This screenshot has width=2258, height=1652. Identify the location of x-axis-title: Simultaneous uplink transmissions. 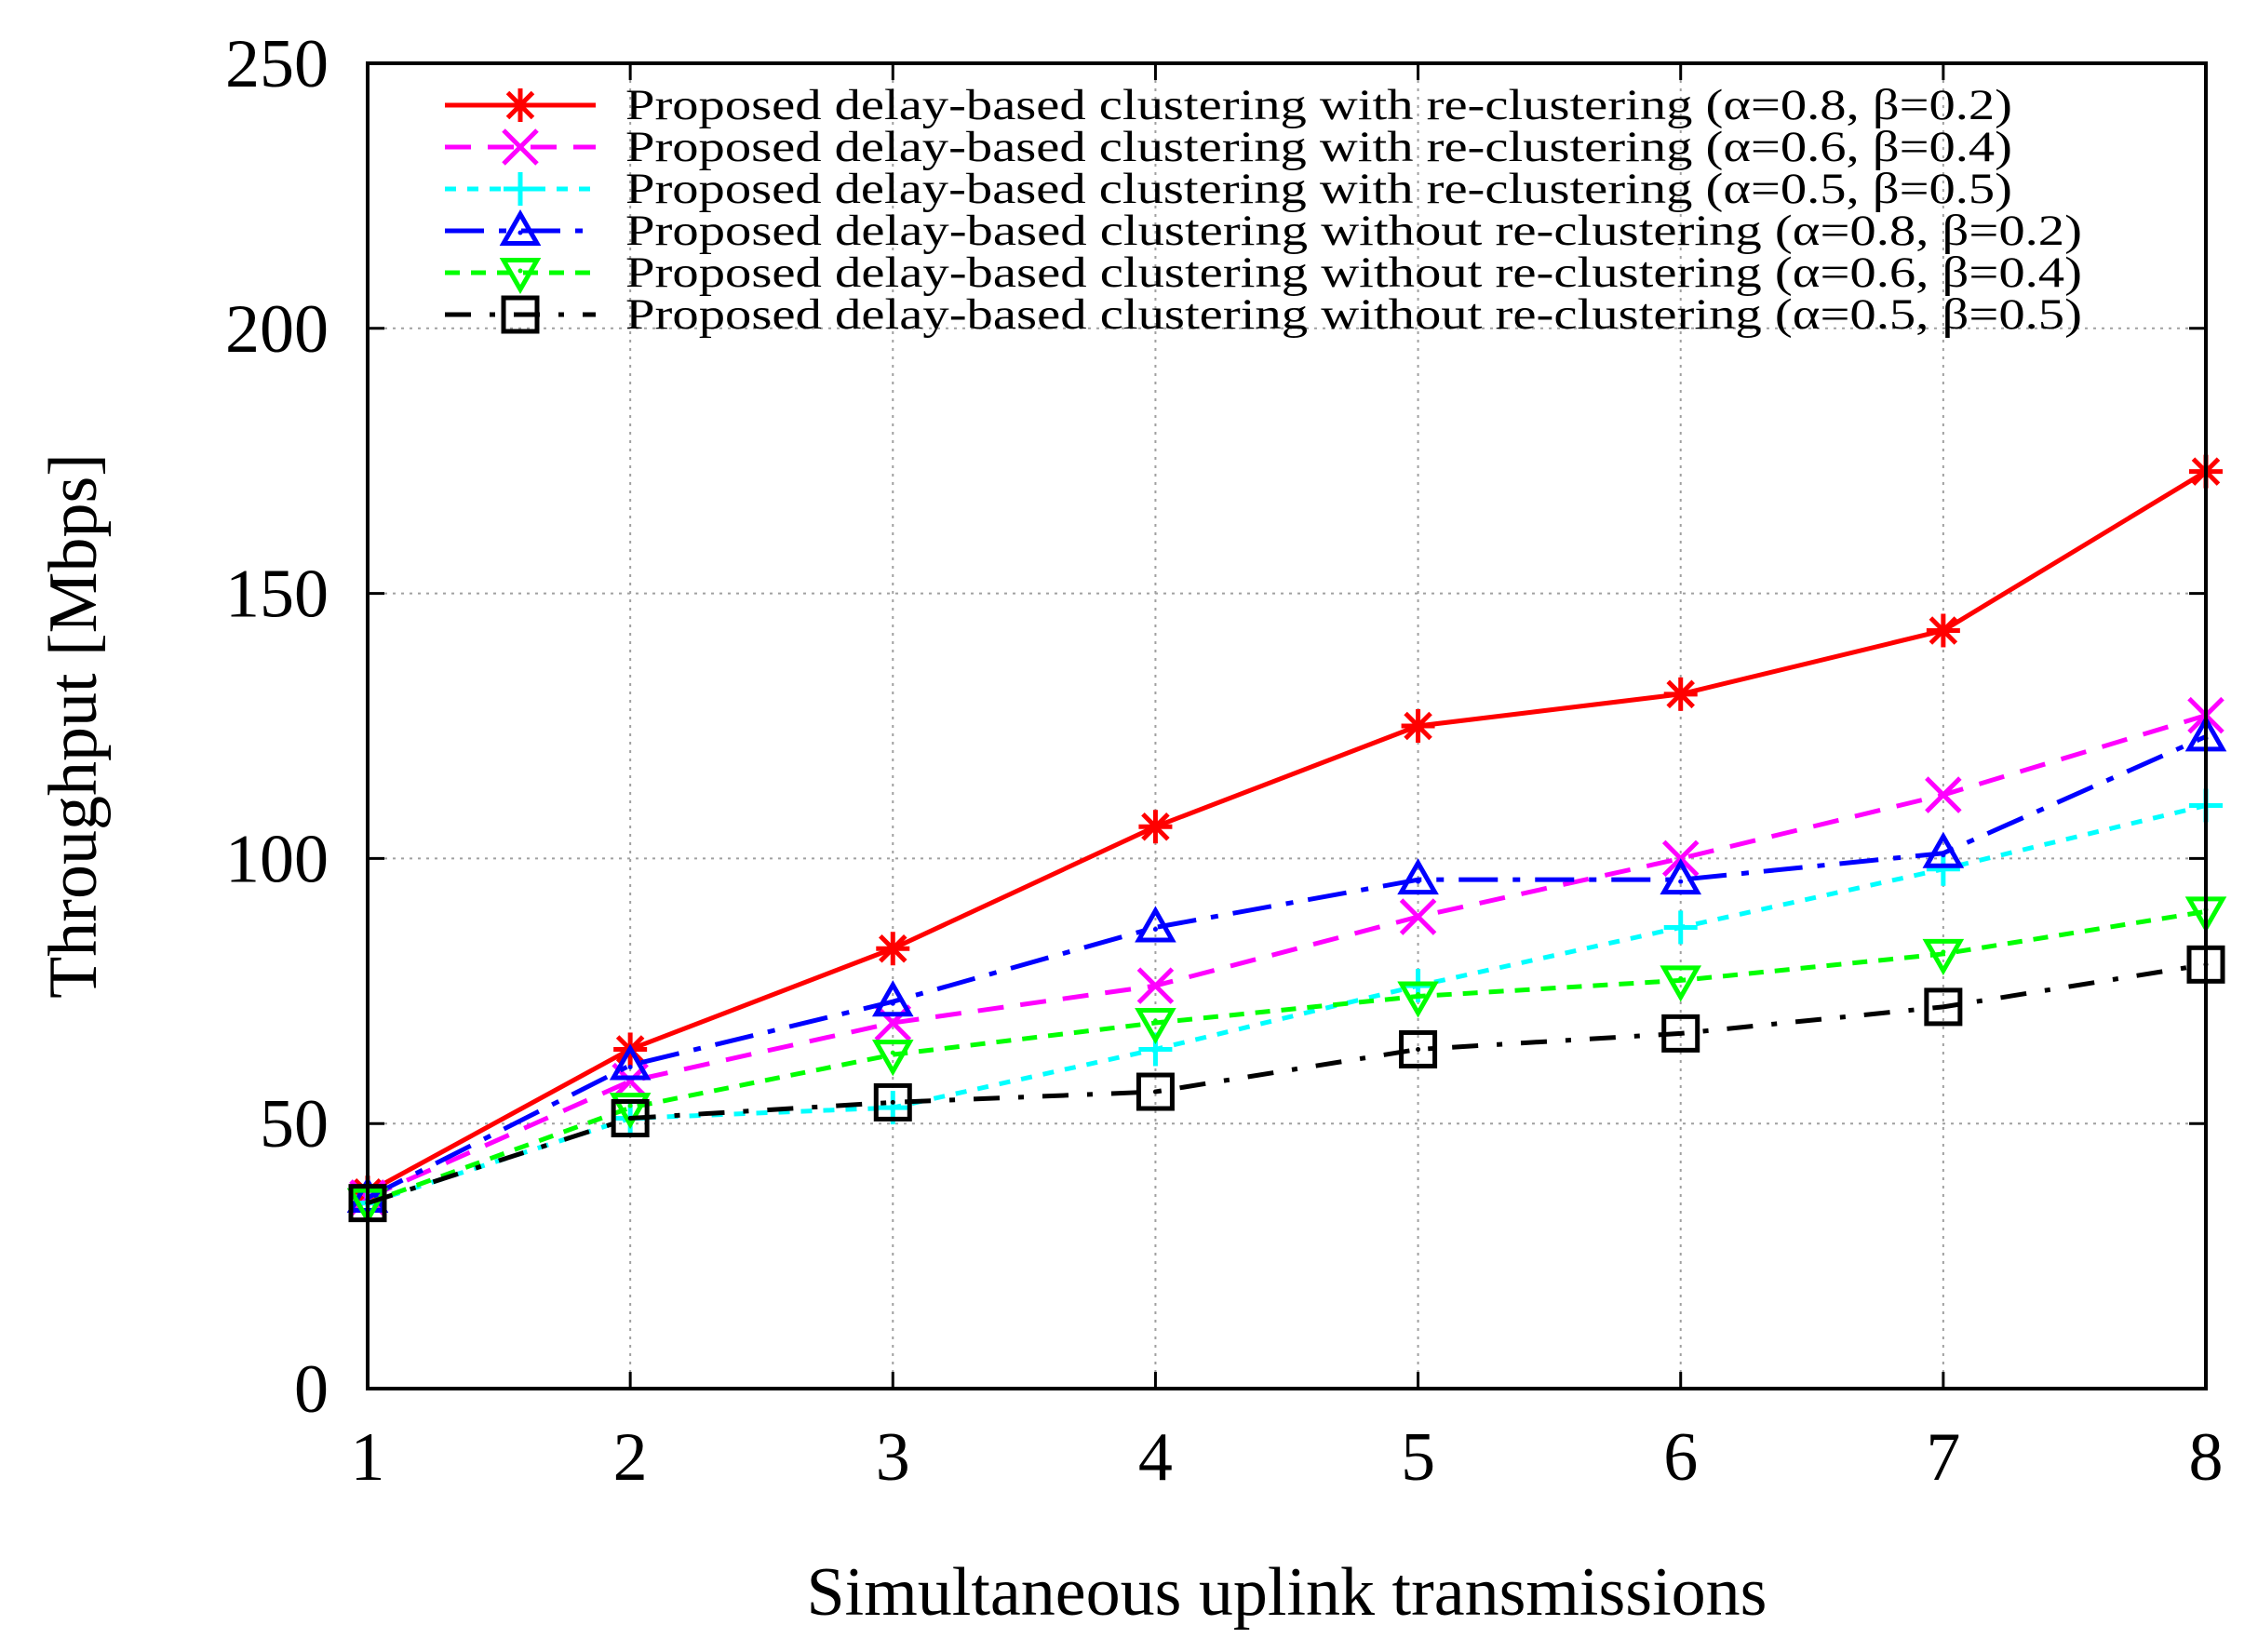
(1287, 1593).